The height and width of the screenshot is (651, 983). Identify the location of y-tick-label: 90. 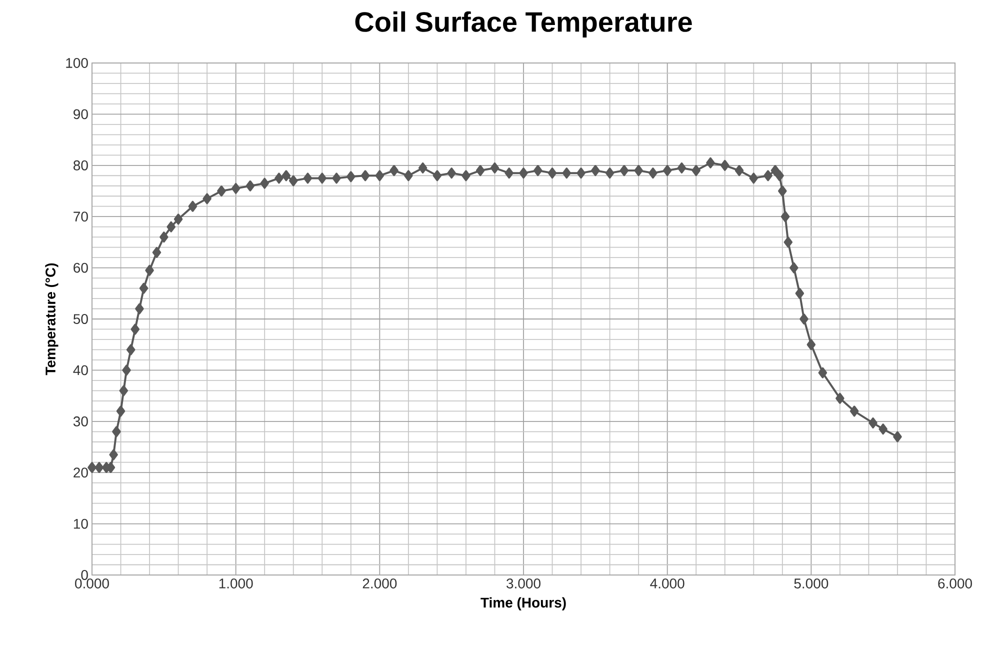
(81, 114).